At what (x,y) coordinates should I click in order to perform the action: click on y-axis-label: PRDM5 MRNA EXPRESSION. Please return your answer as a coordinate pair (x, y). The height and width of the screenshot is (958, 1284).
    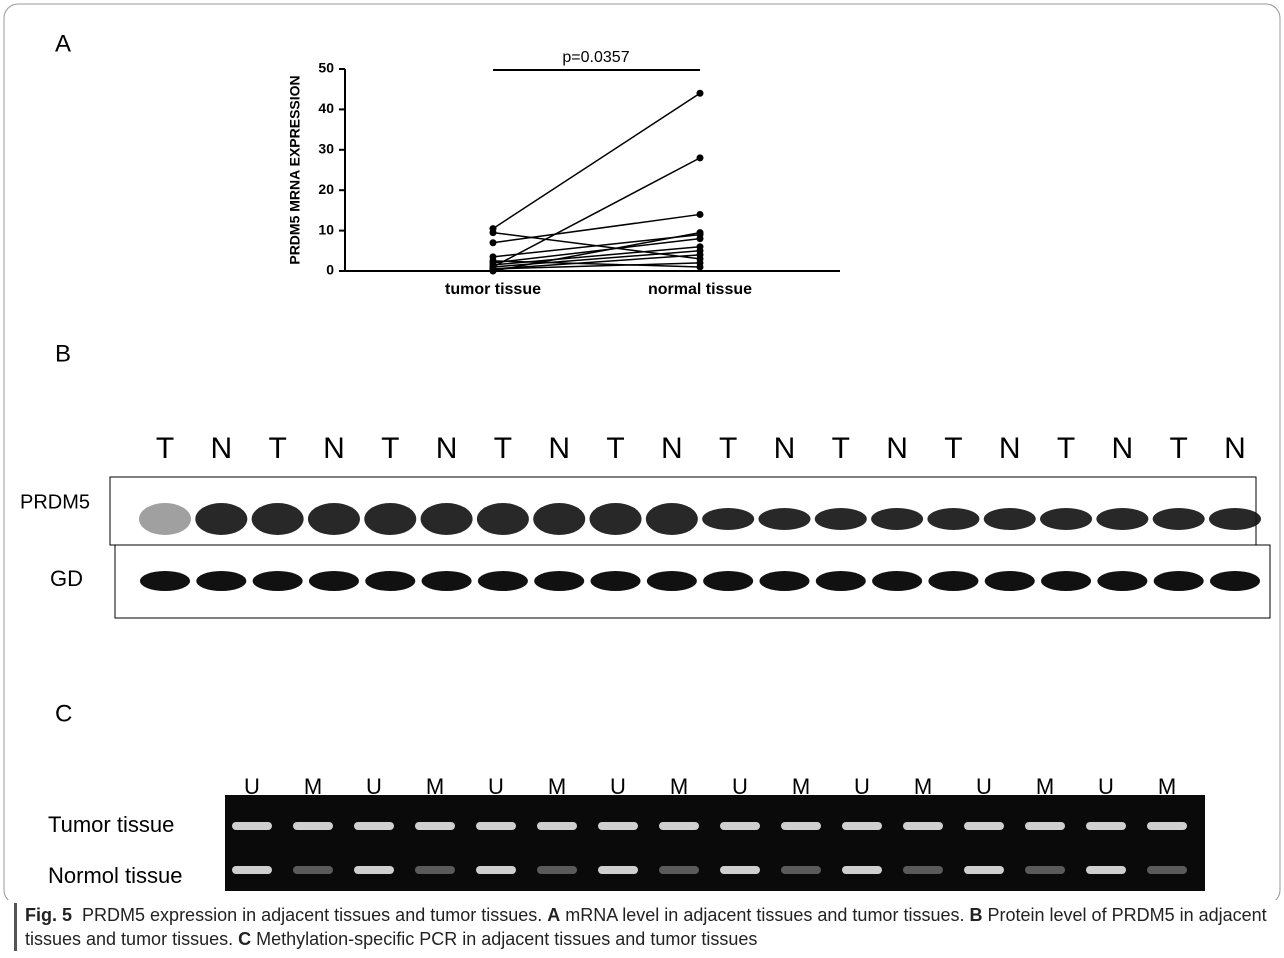
    Looking at the image, I should click on (295, 169).